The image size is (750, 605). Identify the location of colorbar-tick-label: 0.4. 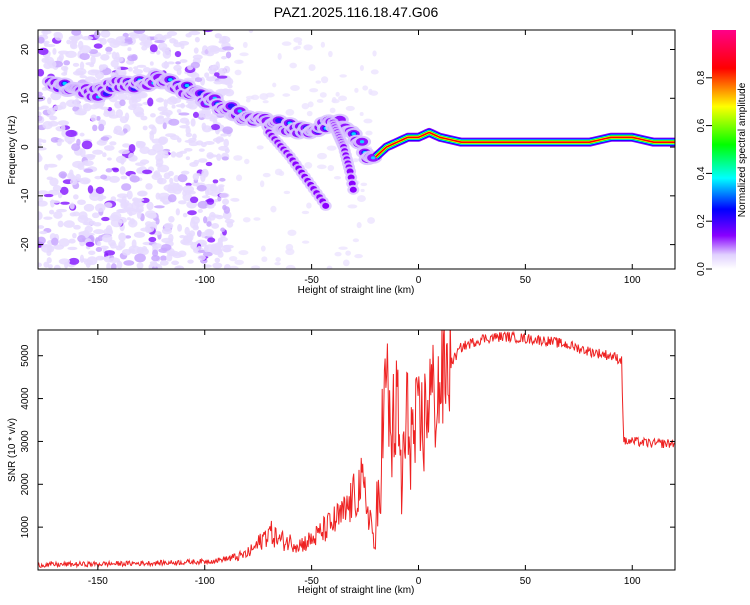
(701, 173).